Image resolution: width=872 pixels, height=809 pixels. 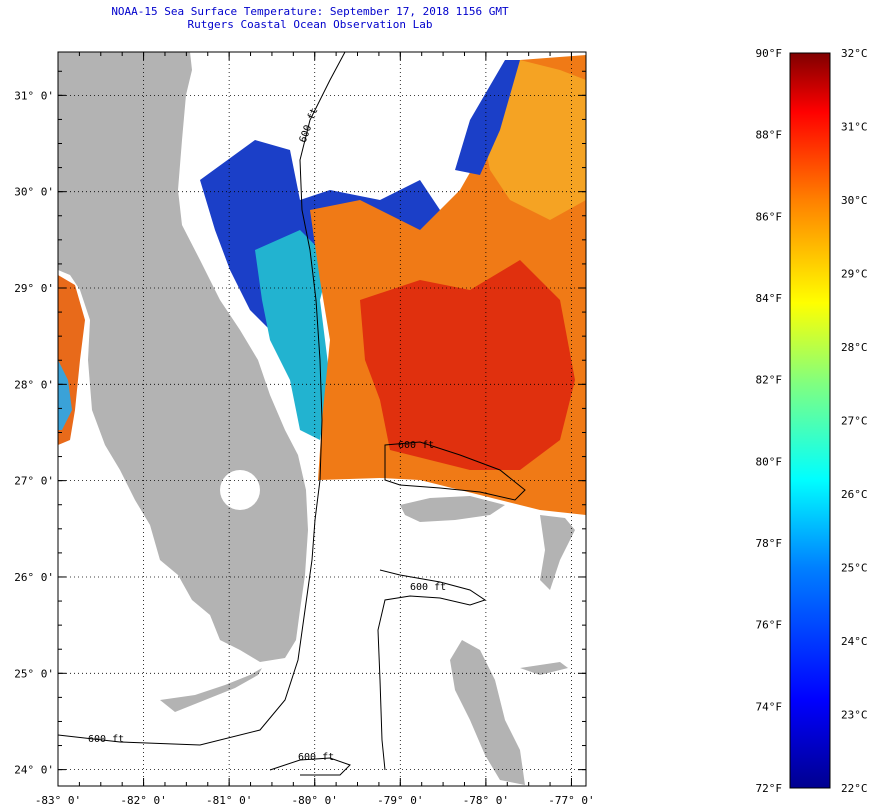 I want to click on colorbar-f-label: 86°F, so click(x=769, y=216).